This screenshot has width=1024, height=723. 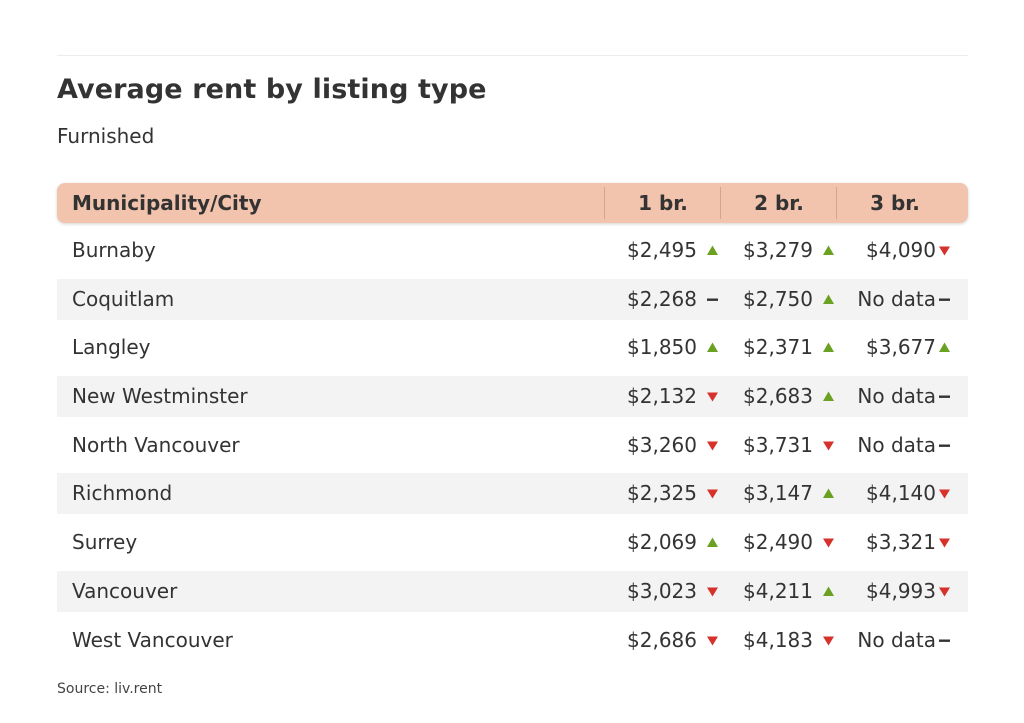 I want to click on table-row: Richmond $2,325 $3,147 $4,140, so click(x=512, y=494).